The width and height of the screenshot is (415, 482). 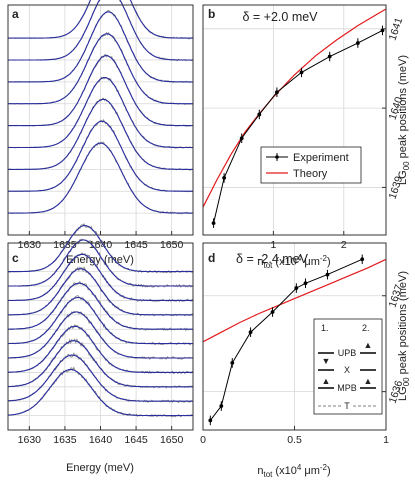 I want to click on panel-b-legend-theory-text: Theory, so click(x=310, y=174).